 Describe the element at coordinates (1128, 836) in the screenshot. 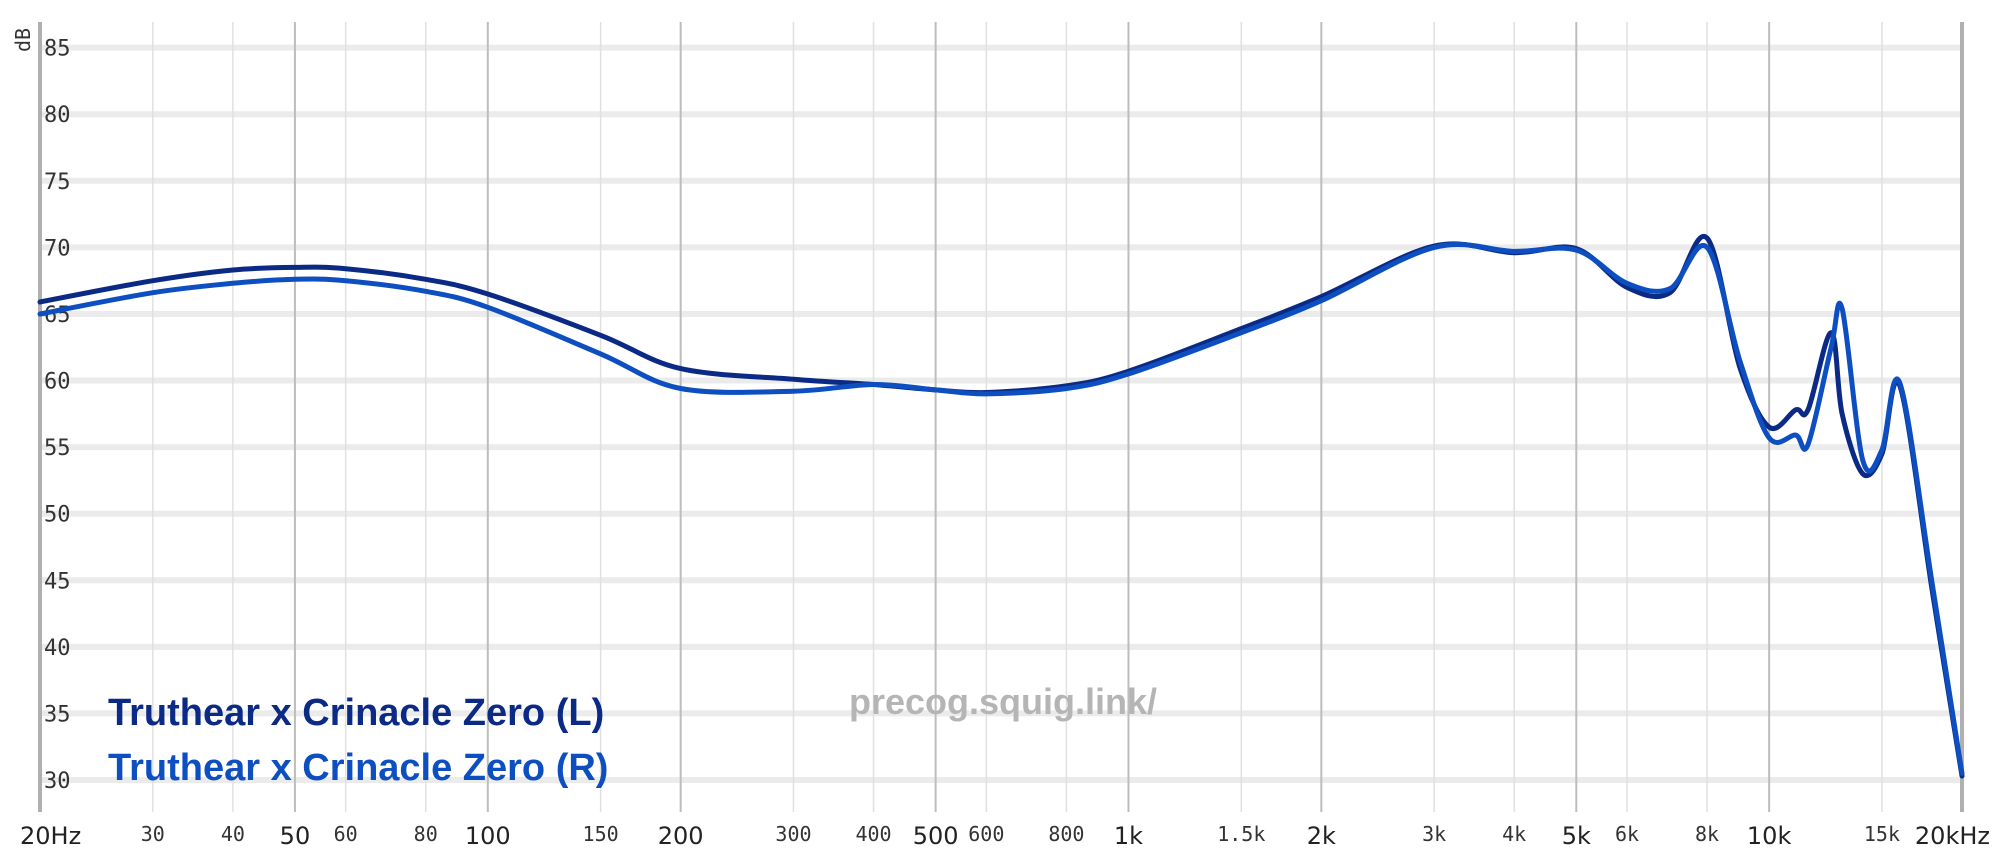

I see `x-tick-label: 1k` at that location.